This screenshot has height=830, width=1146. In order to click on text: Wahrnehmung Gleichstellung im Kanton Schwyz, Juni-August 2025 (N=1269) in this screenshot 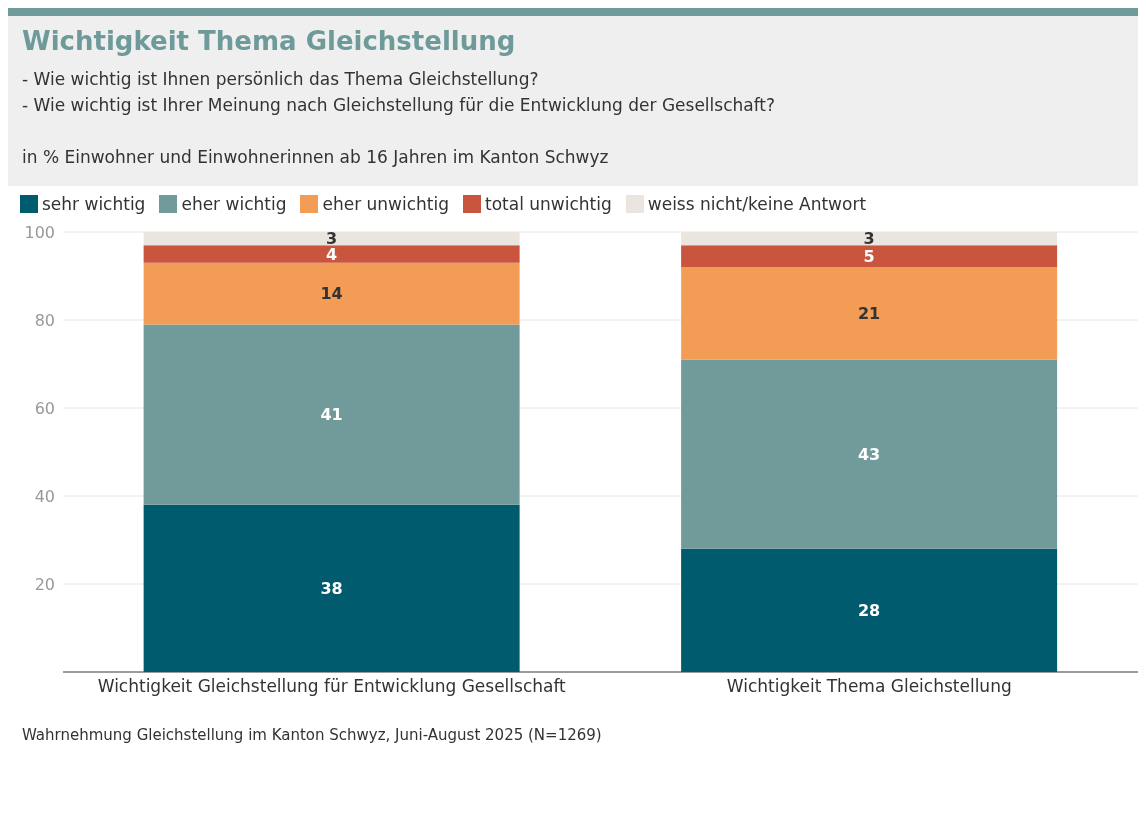, I will do `click(312, 735)`.